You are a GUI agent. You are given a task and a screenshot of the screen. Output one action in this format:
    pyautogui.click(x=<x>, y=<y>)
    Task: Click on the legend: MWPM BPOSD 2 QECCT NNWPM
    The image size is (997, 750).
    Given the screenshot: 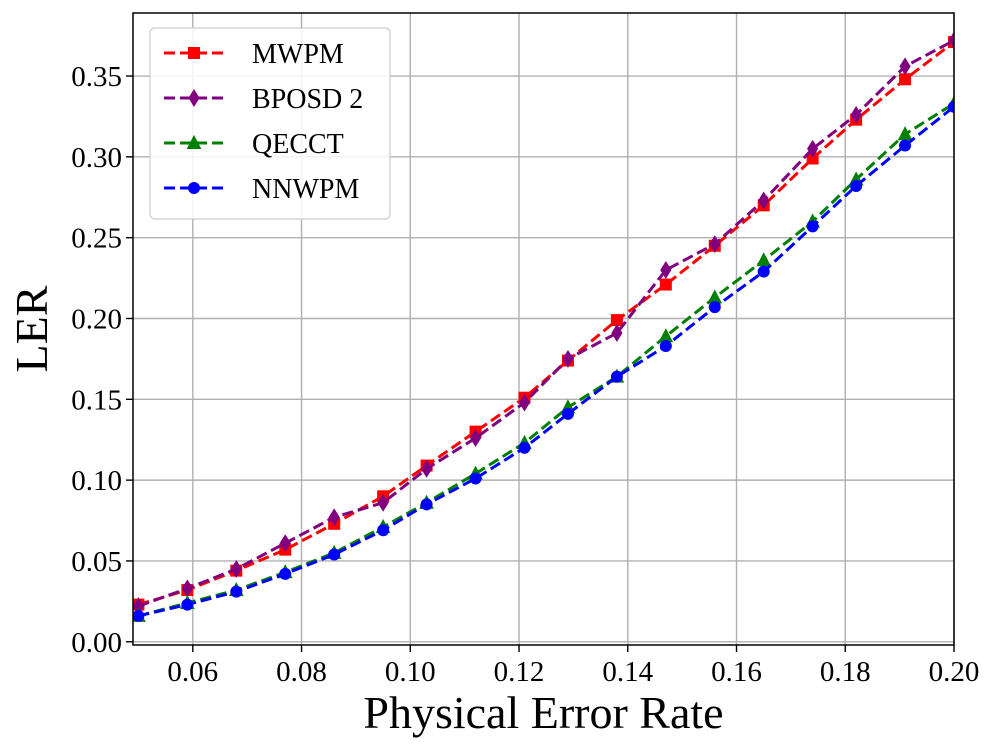 What is the action you would take?
    pyautogui.click(x=270, y=123)
    